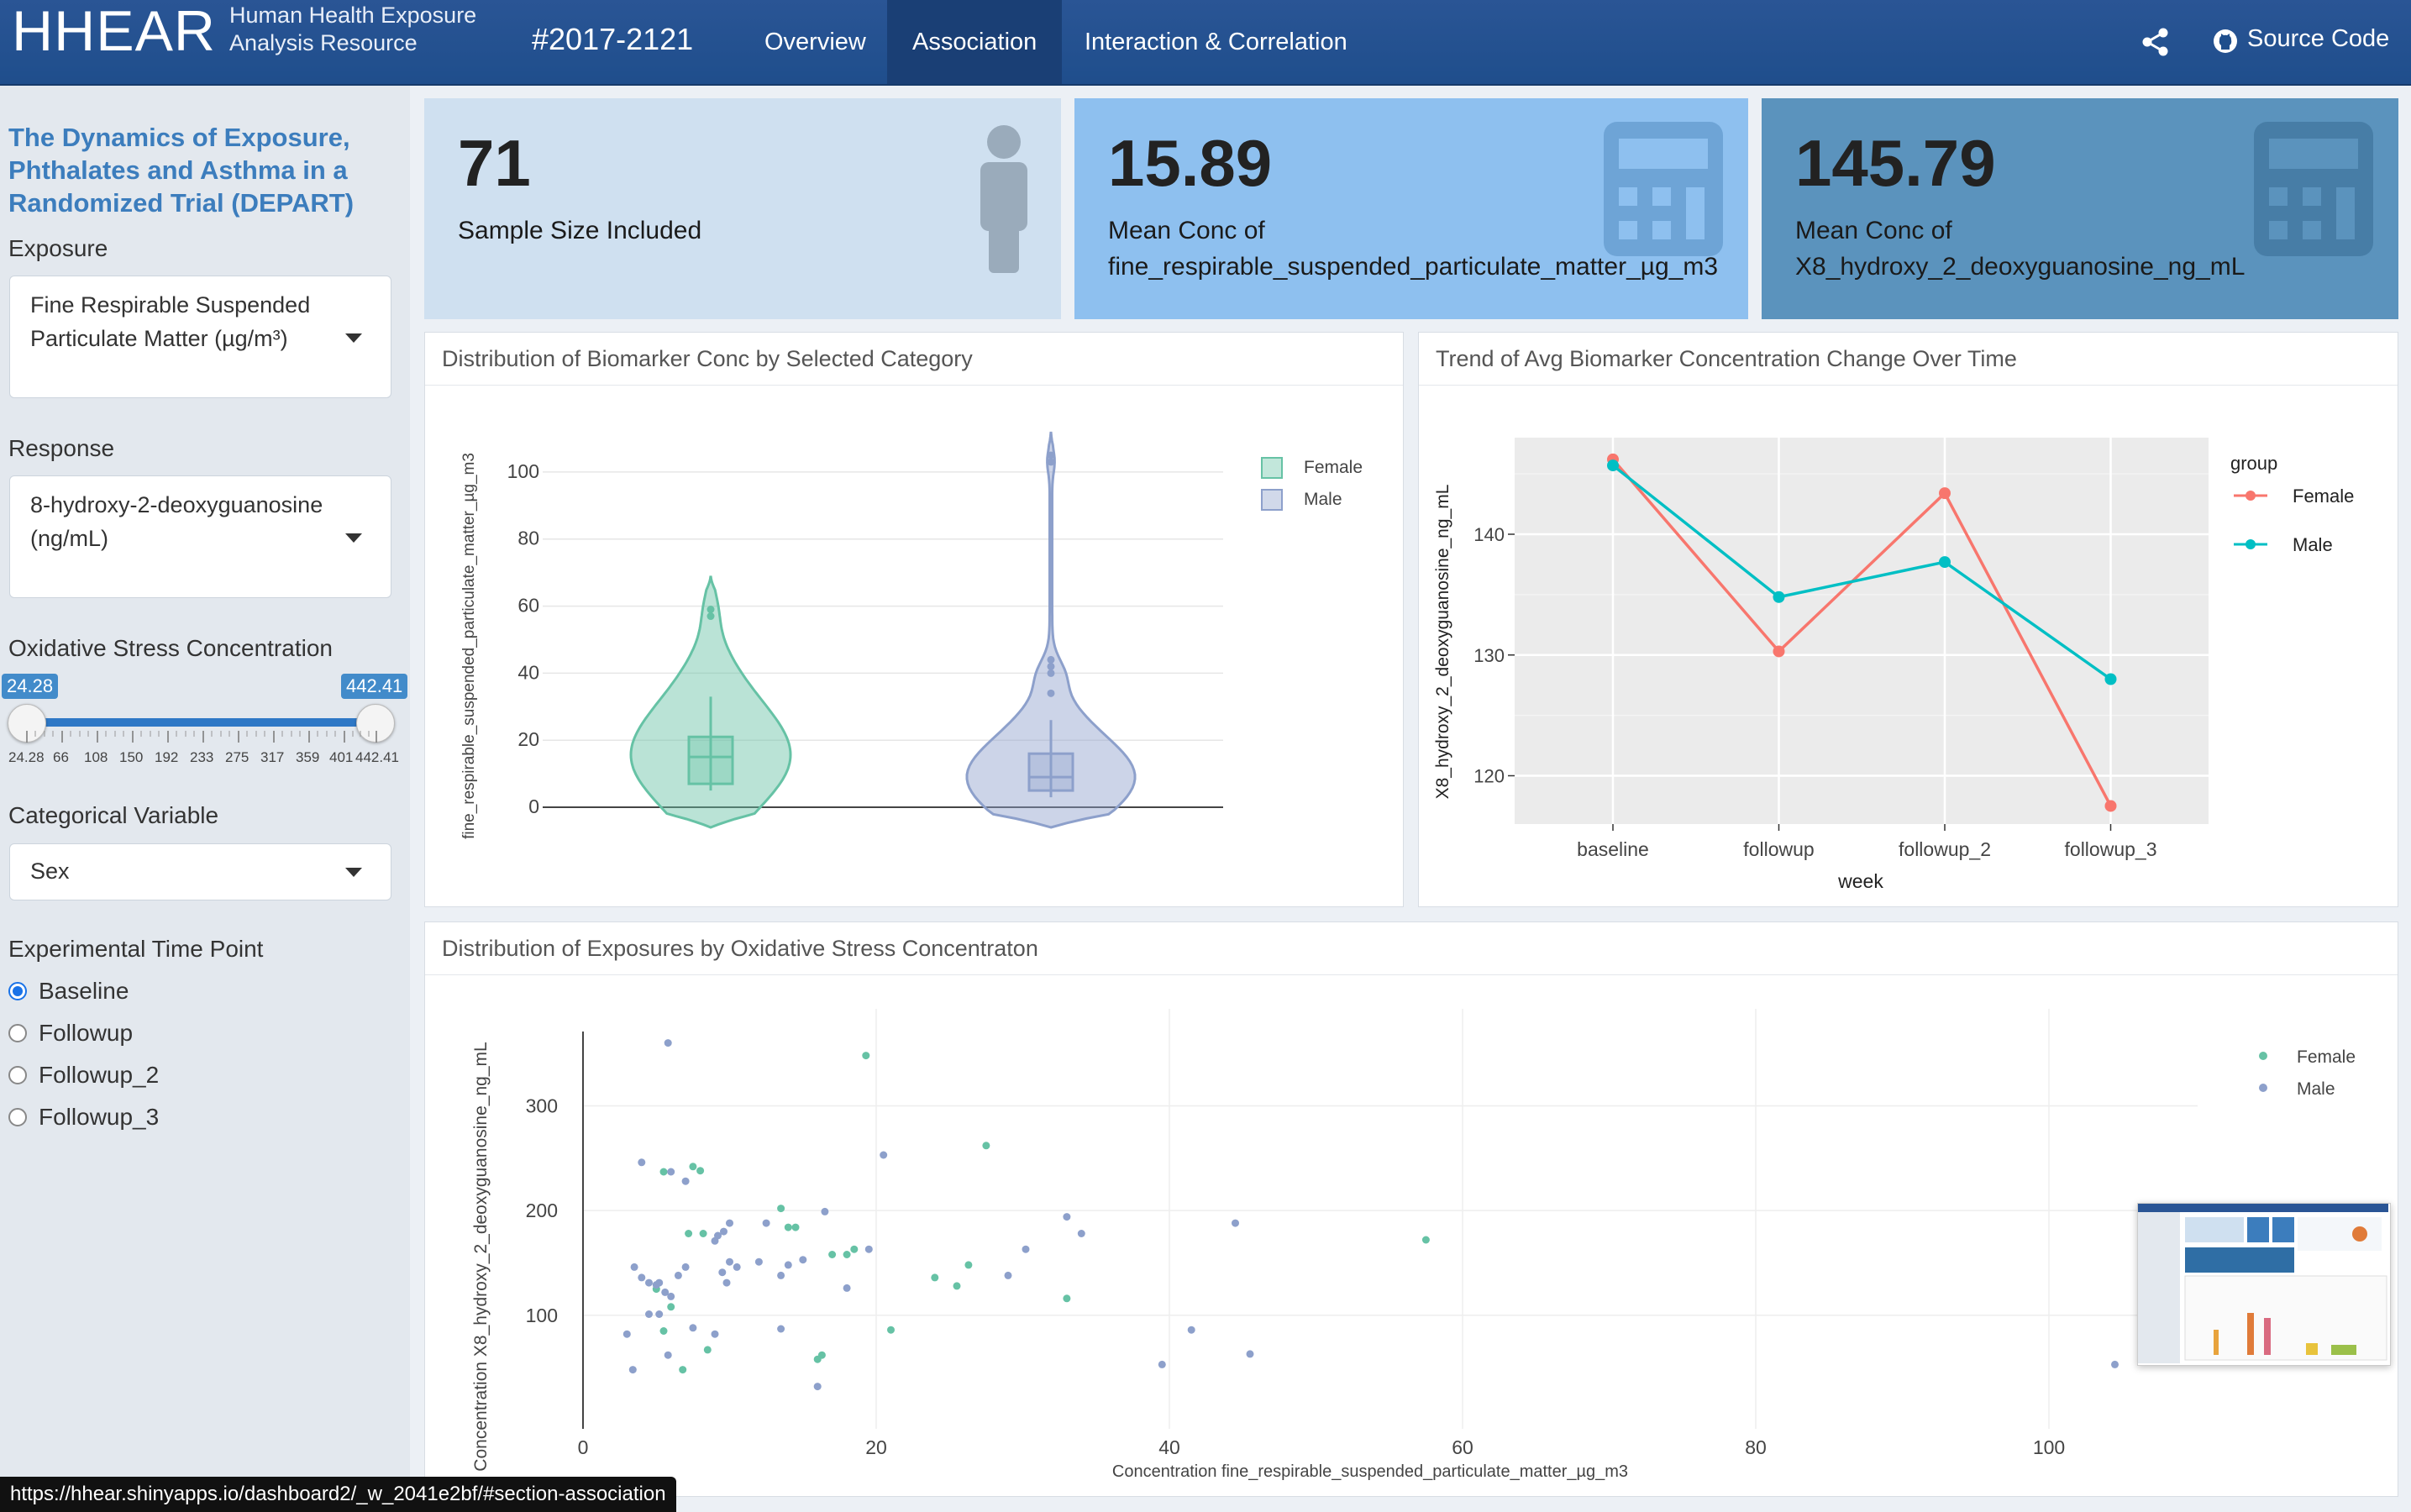 Image resolution: width=2411 pixels, height=1512 pixels. I want to click on tab-interaction-correlation: Interaction & Correlation, so click(1216, 42).